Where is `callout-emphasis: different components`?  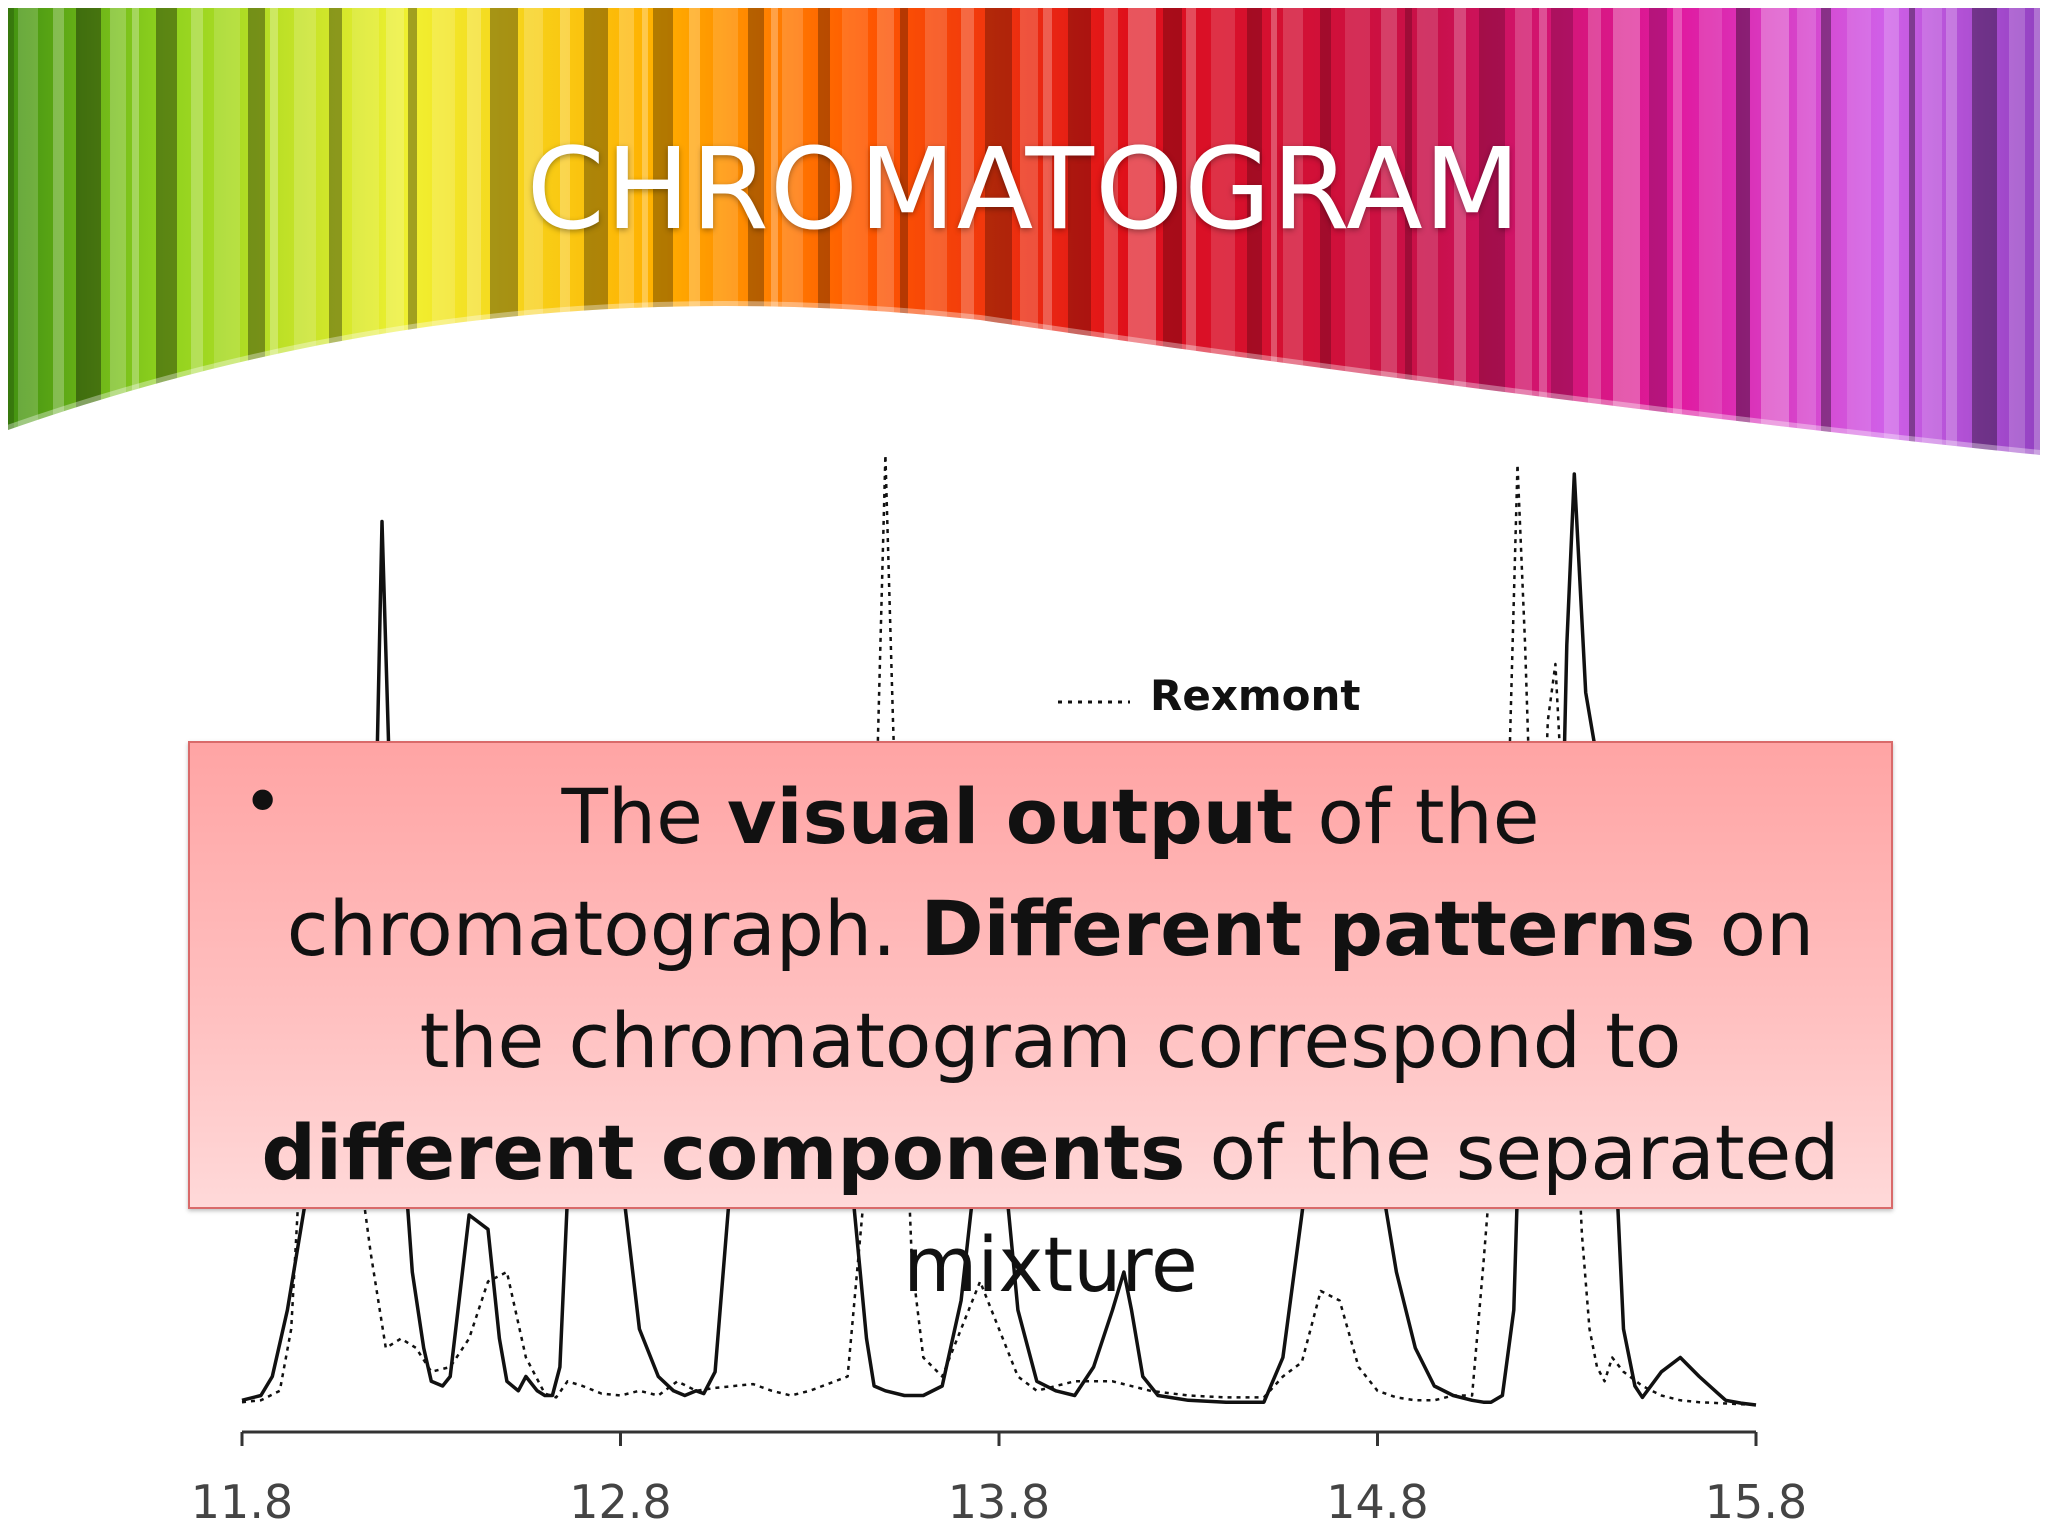 callout-emphasis: different components is located at coordinates (723, 1152).